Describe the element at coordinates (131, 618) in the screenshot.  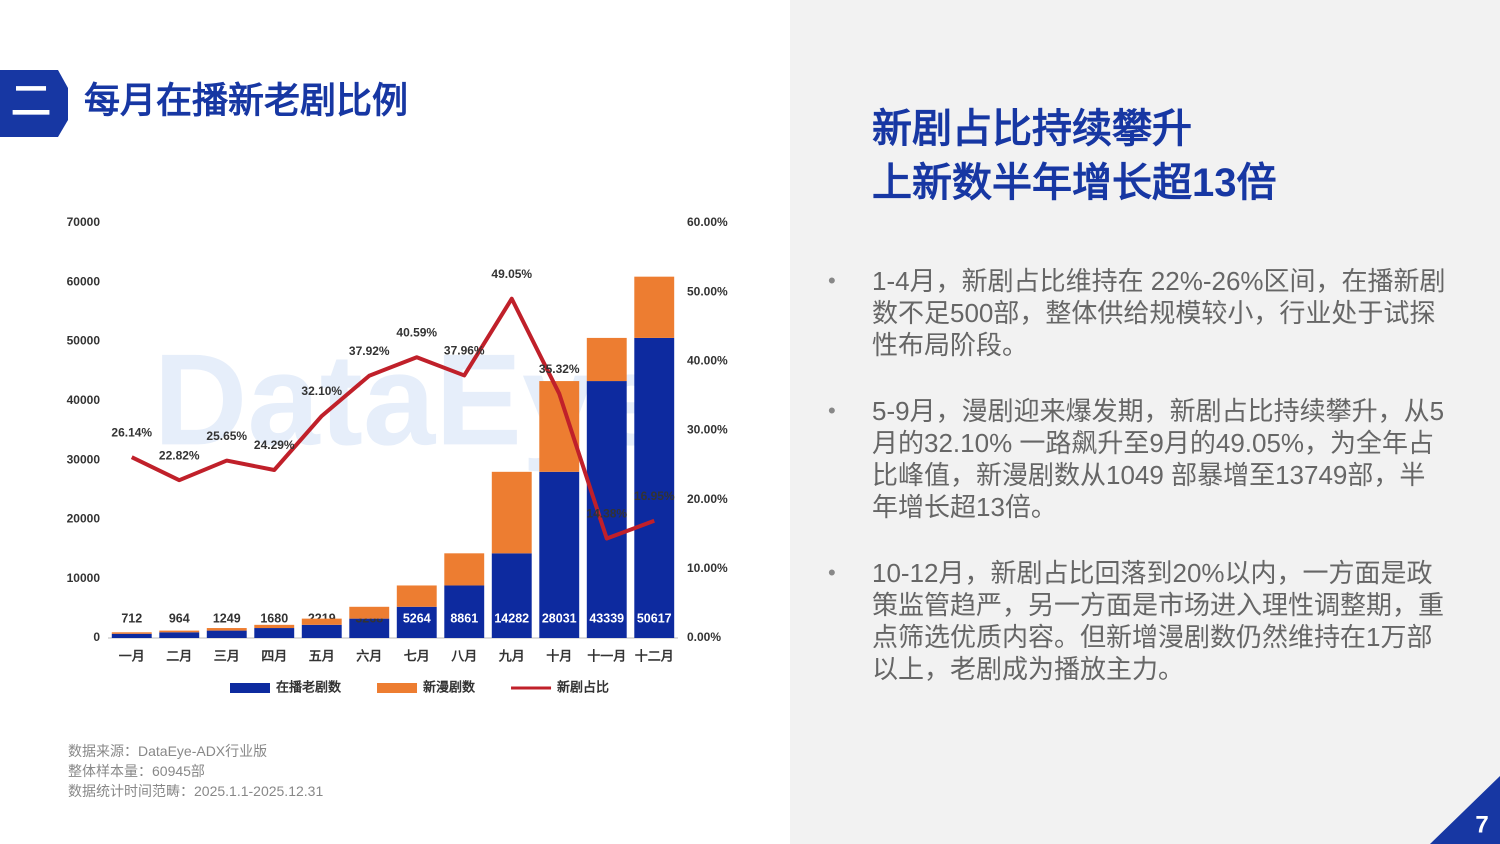
I see `data-label: 712` at that location.